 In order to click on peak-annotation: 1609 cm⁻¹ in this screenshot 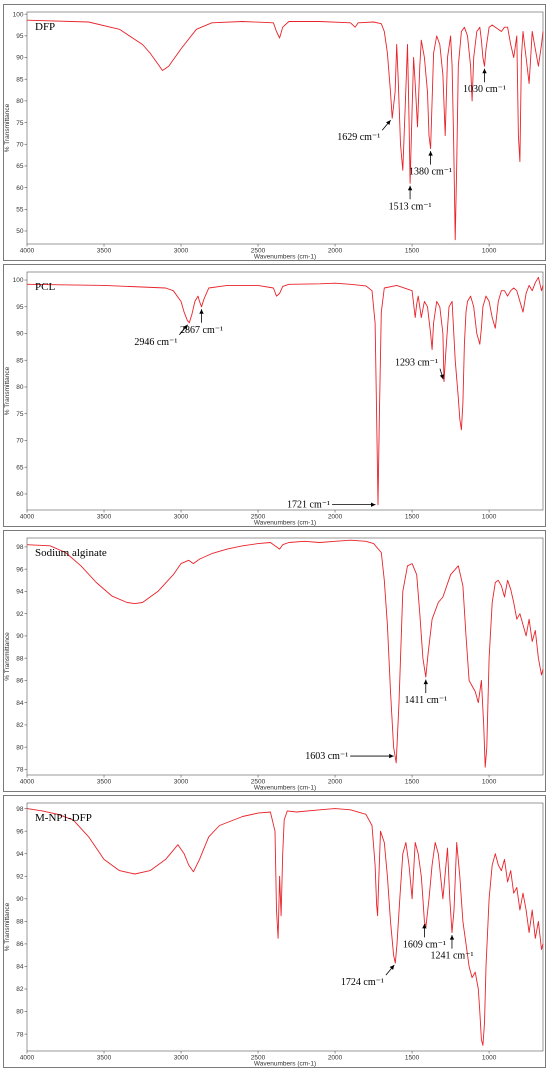, I will do `click(424, 944)`.